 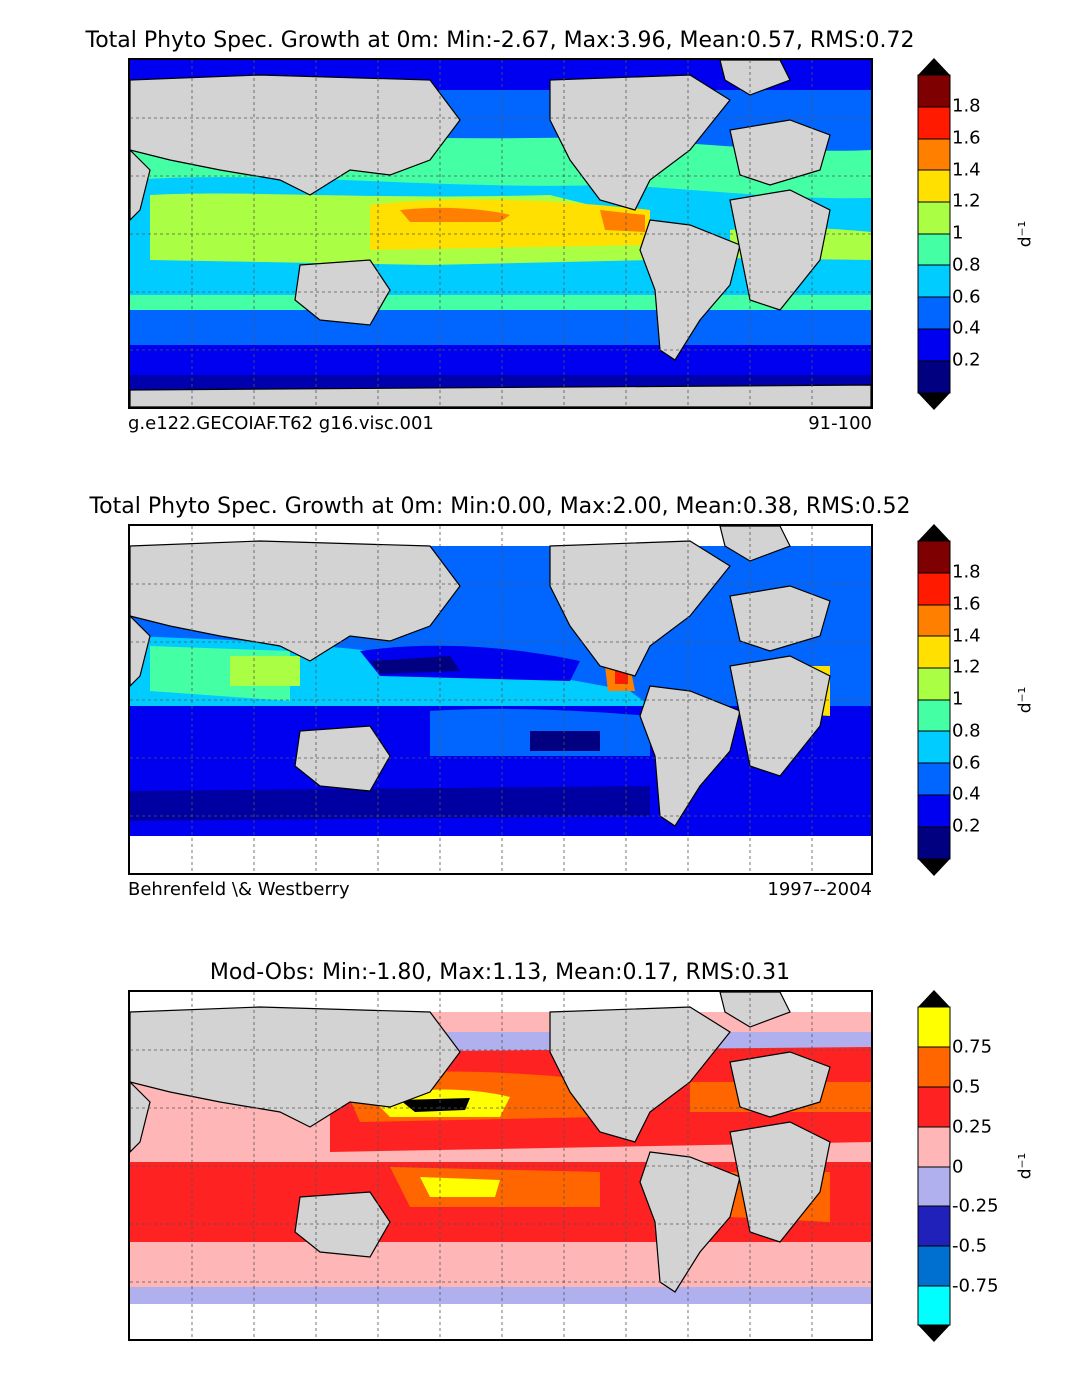 What do you see at coordinates (972, 1047) in the screenshot?
I see `colorbar-tick: 0.75` at bounding box center [972, 1047].